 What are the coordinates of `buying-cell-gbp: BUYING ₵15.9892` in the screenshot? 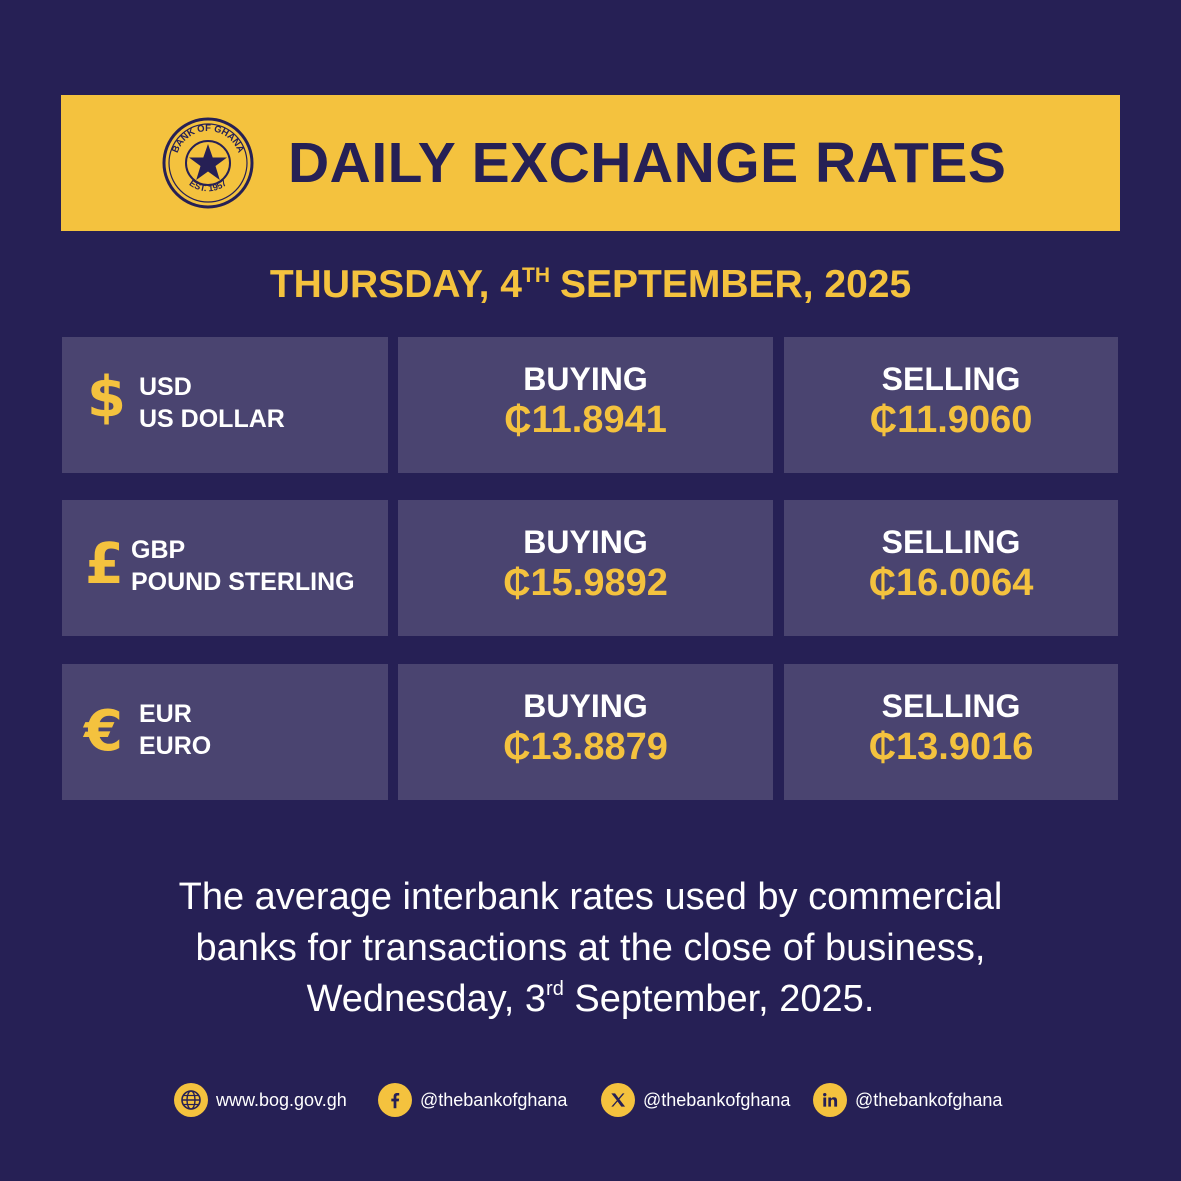 It's located at (585, 568).